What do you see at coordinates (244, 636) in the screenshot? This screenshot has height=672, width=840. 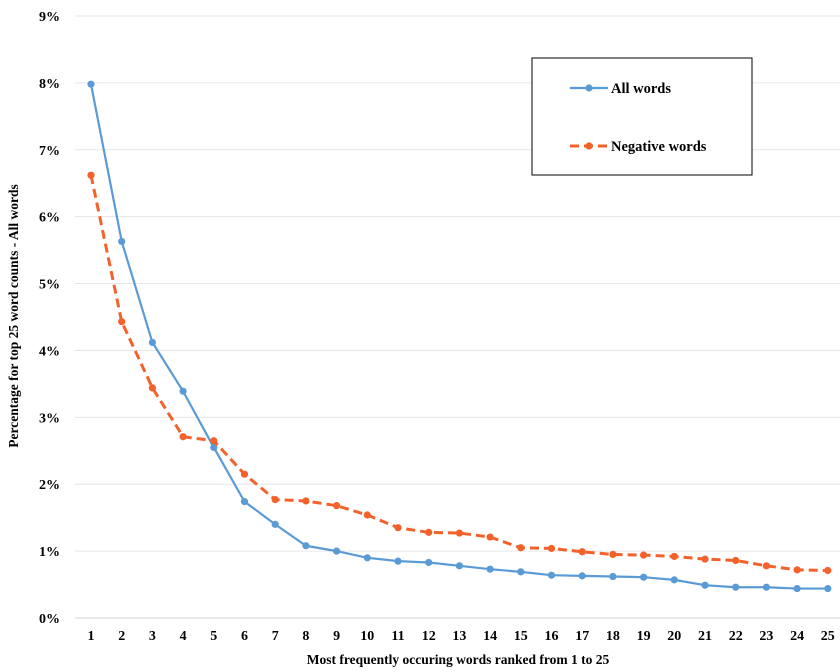 I see `x-tick-label: 6` at bounding box center [244, 636].